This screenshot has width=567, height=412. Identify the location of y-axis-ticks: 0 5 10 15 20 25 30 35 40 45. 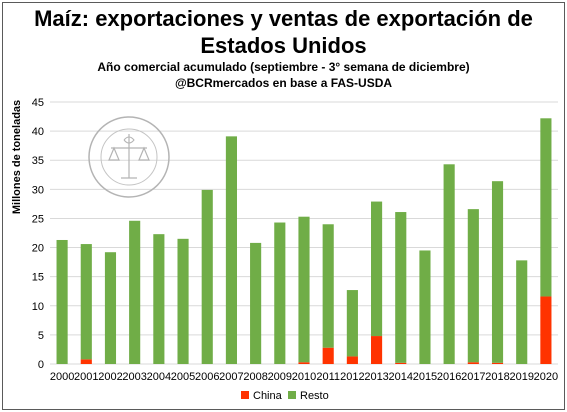
(38, 234).